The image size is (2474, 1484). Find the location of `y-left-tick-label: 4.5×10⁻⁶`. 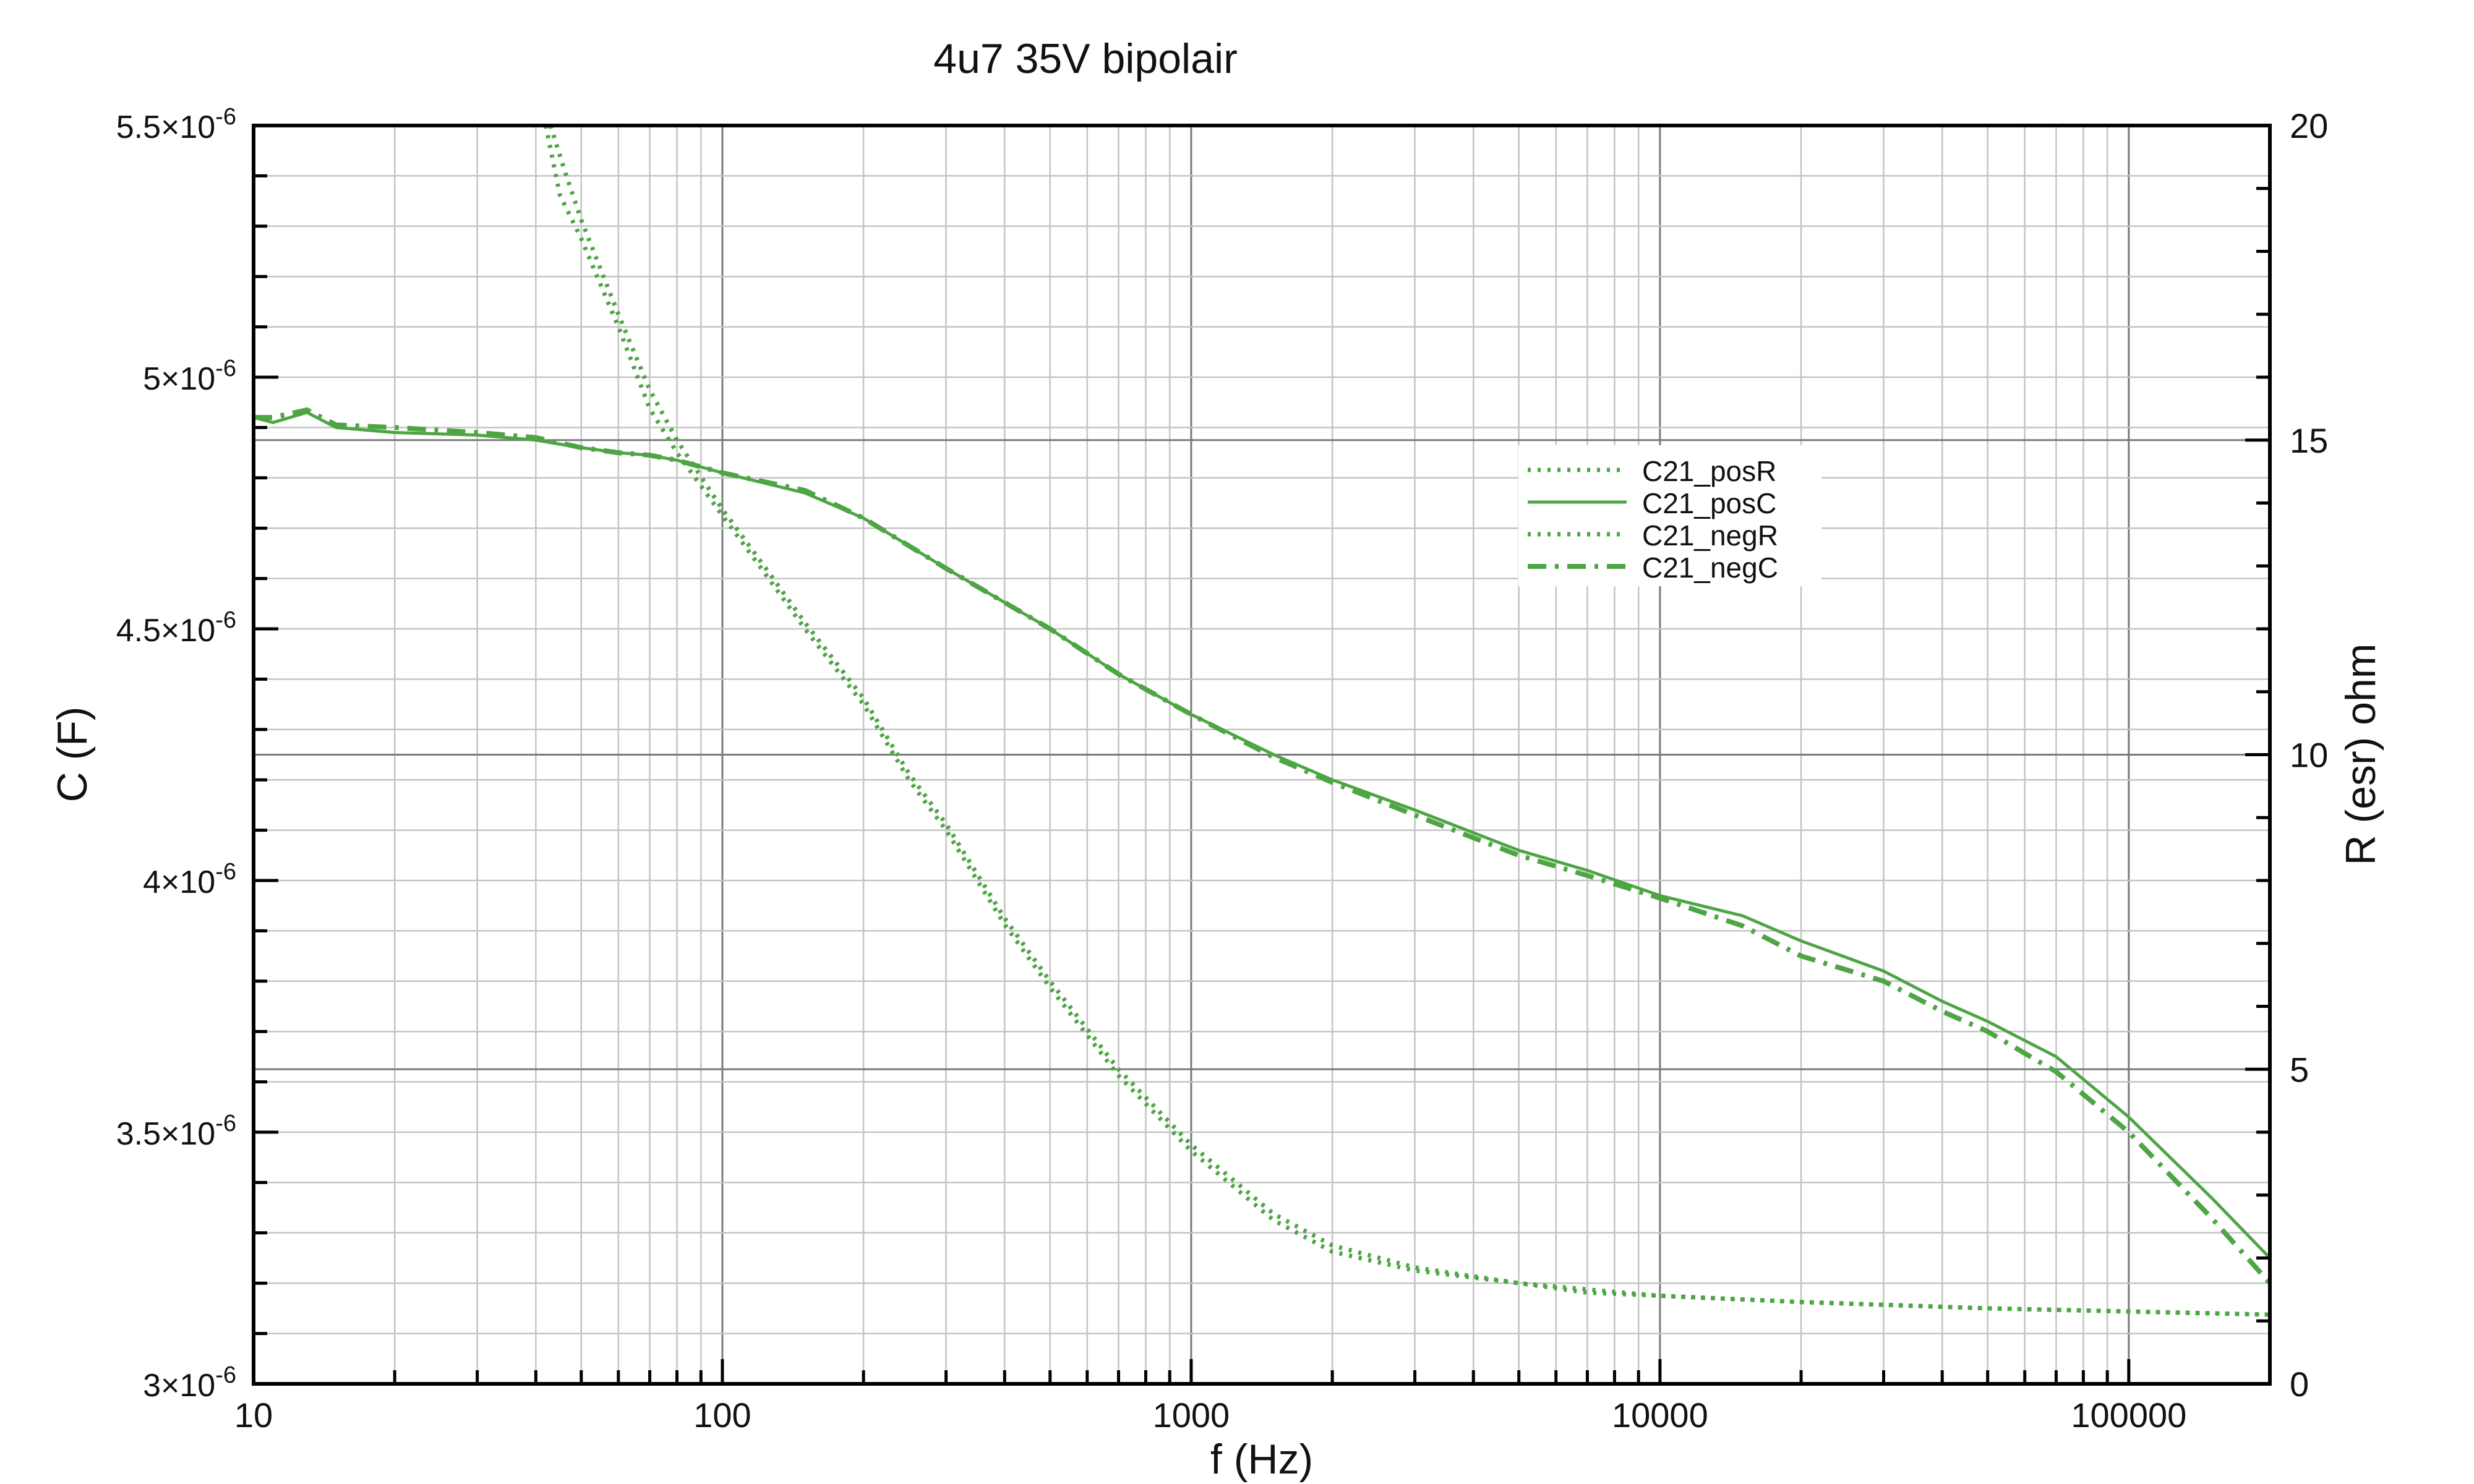

y-left-tick-label: 4.5×10⁻⁶ is located at coordinates (176, 628).